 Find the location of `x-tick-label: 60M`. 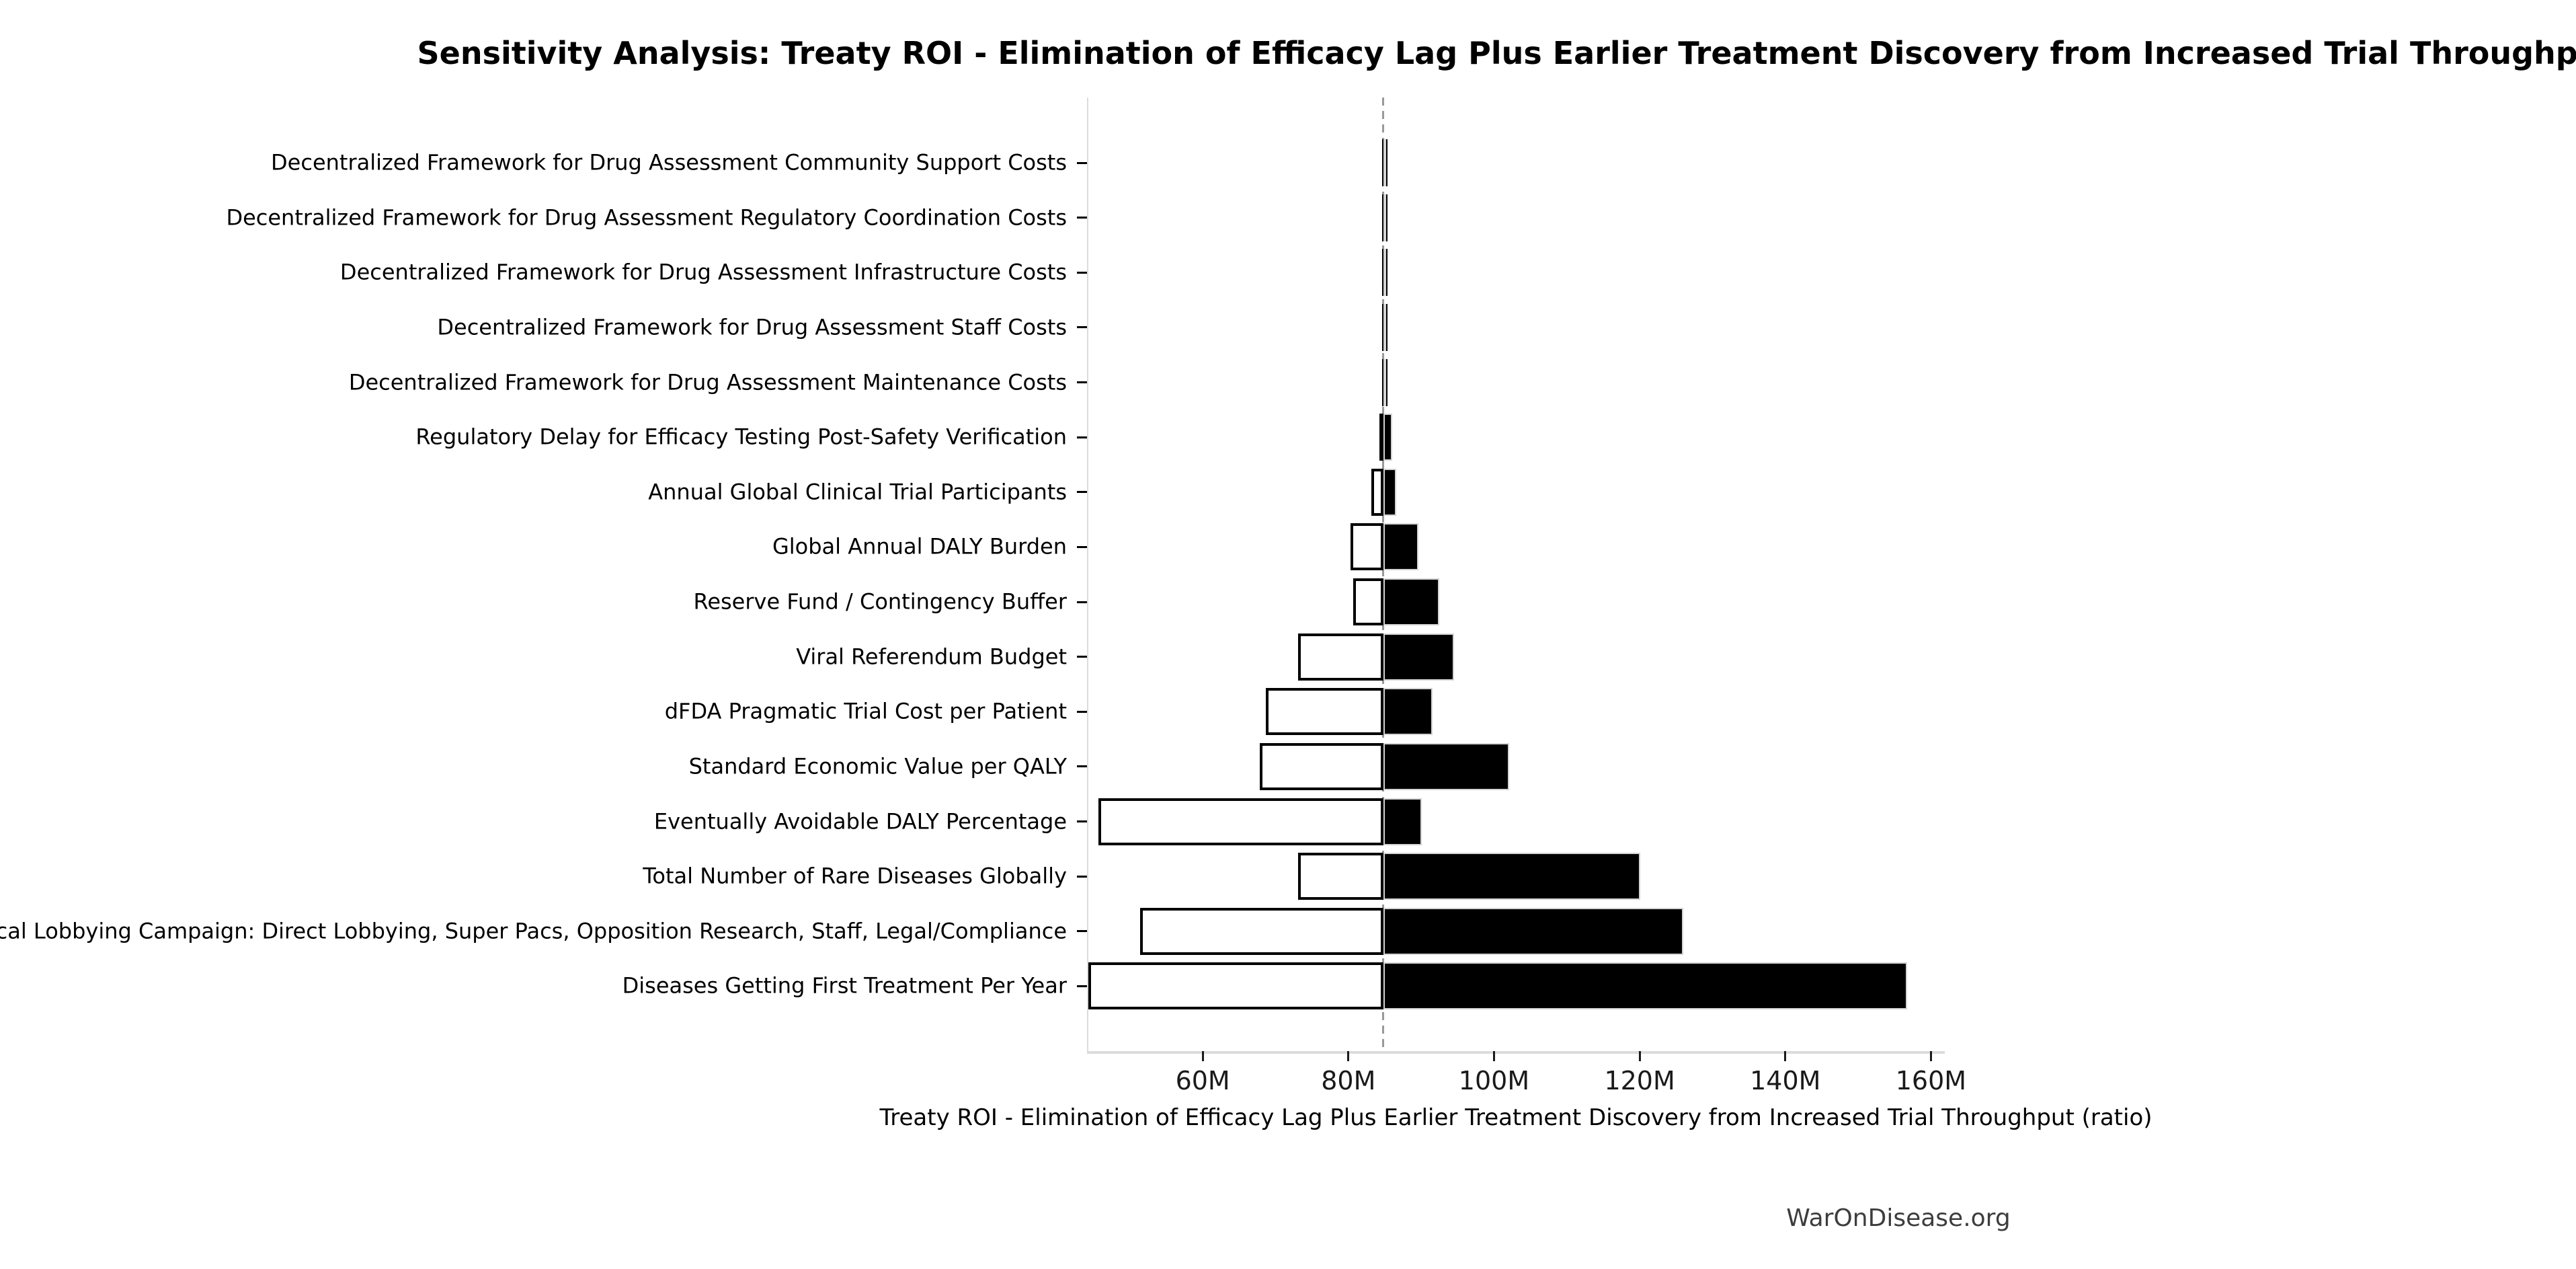

x-tick-label: 60M is located at coordinates (1202, 1080).